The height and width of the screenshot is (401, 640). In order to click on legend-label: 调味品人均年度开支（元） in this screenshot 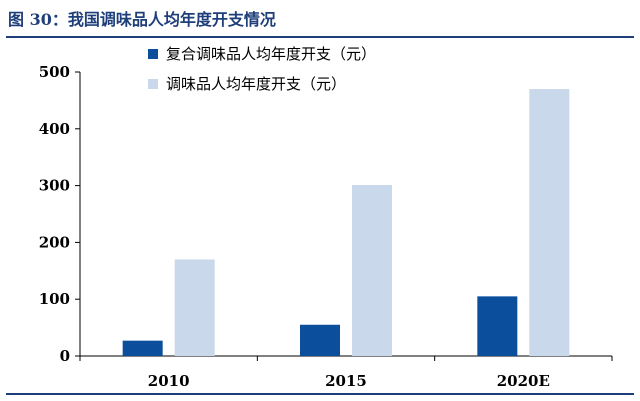, I will do `click(256, 84)`.